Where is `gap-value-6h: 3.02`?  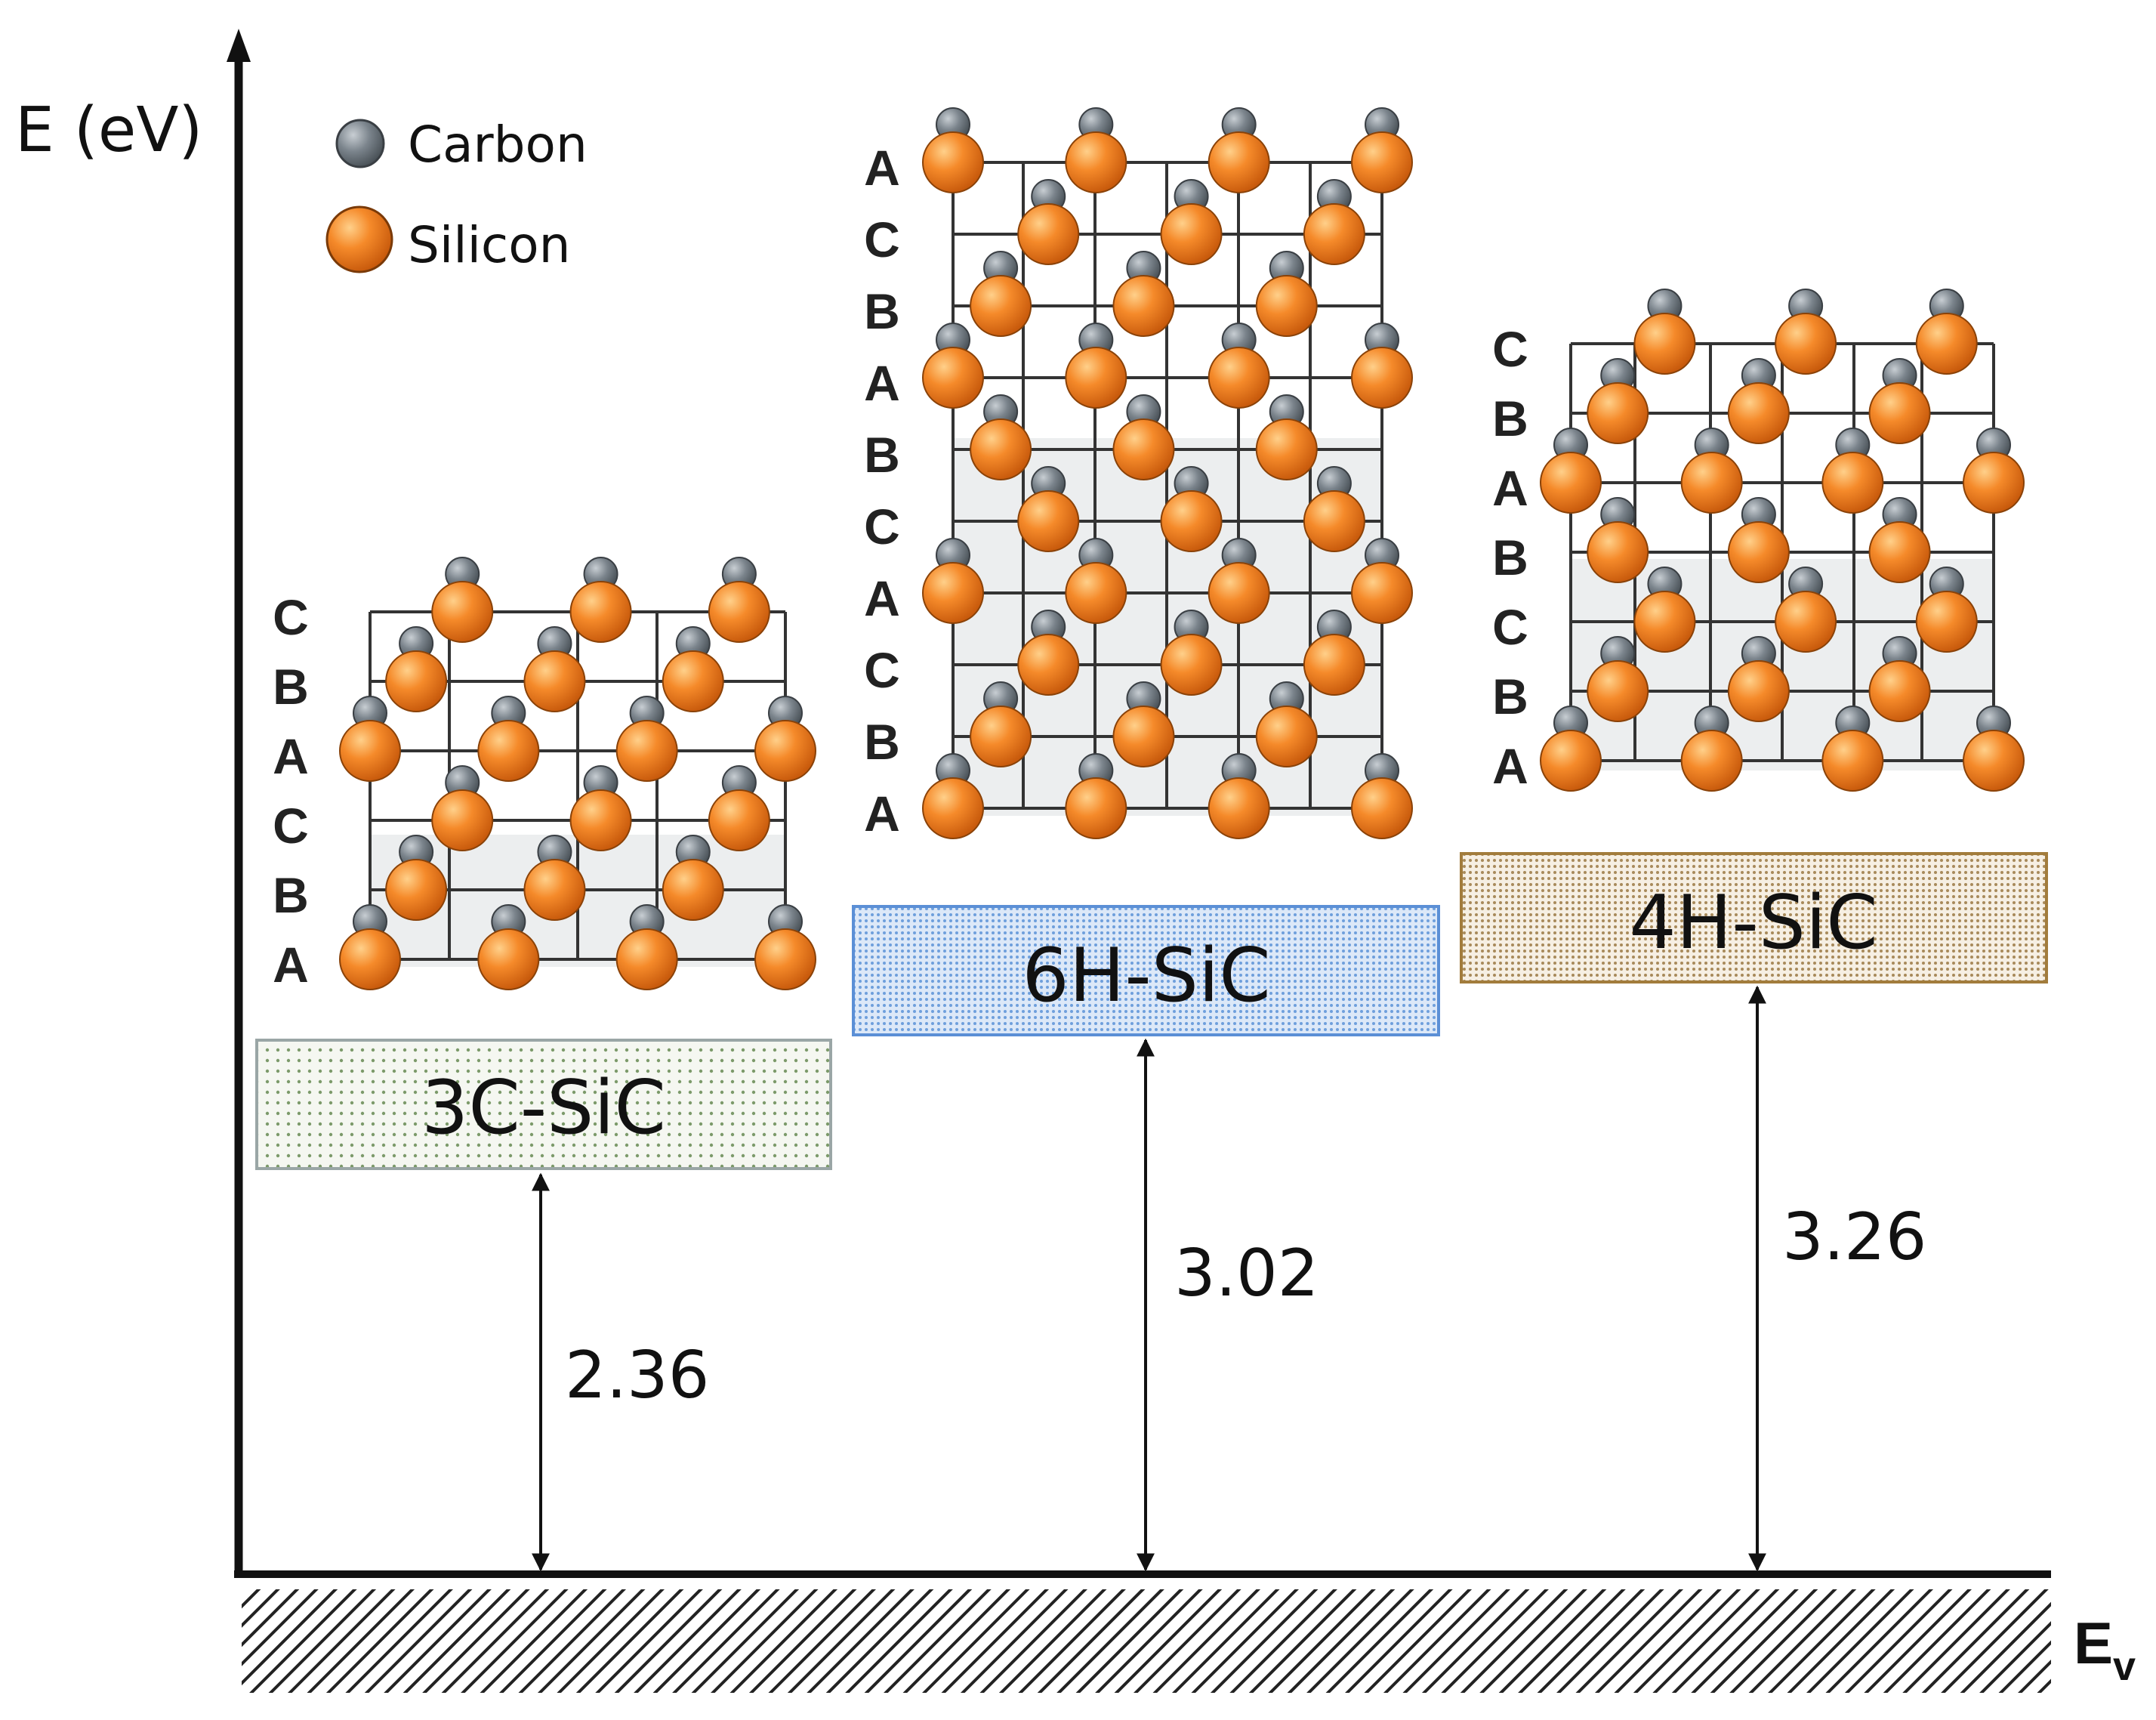 gap-value-6h: 3.02 is located at coordinates (1246, 1273).